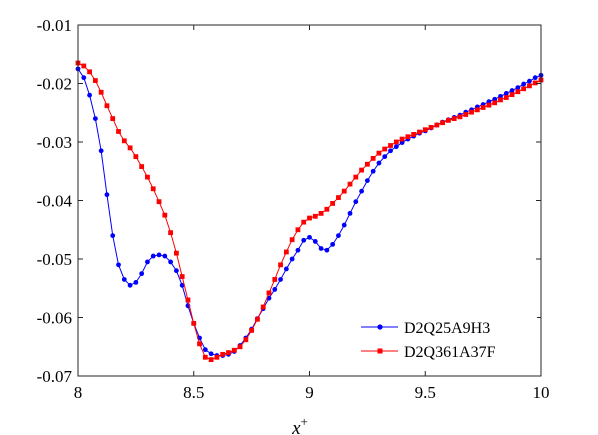 The height and width of the screenshot is (435, 598). Describe the element at coordinates (425, 328) in the screenshot. I see `legend-entry-1: D2Q25A9H3` at that location.